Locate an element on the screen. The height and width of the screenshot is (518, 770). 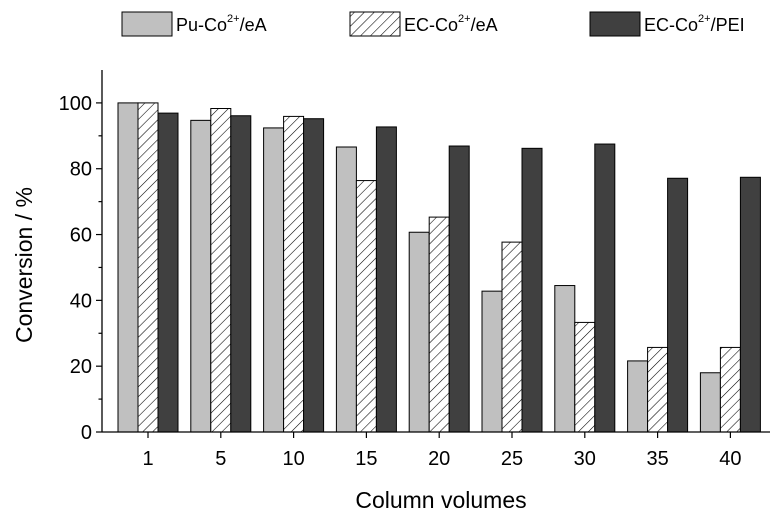
x-tick-label: 10 is located at coordinates (293, 459).